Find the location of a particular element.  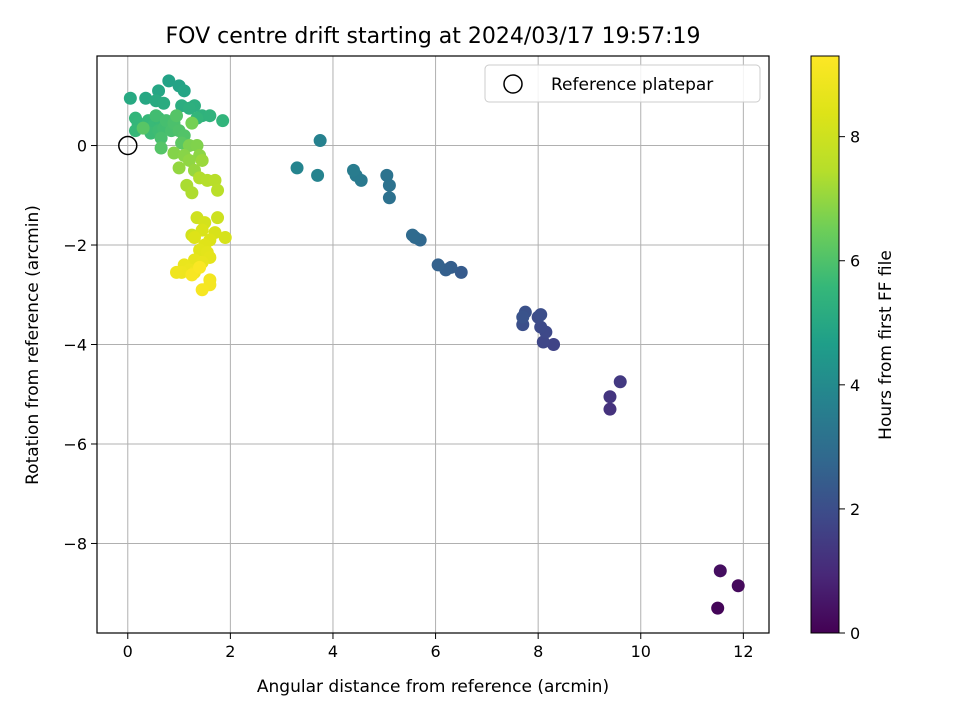

colorbar-tick-label: 0 is located at coordinates (855, 633).